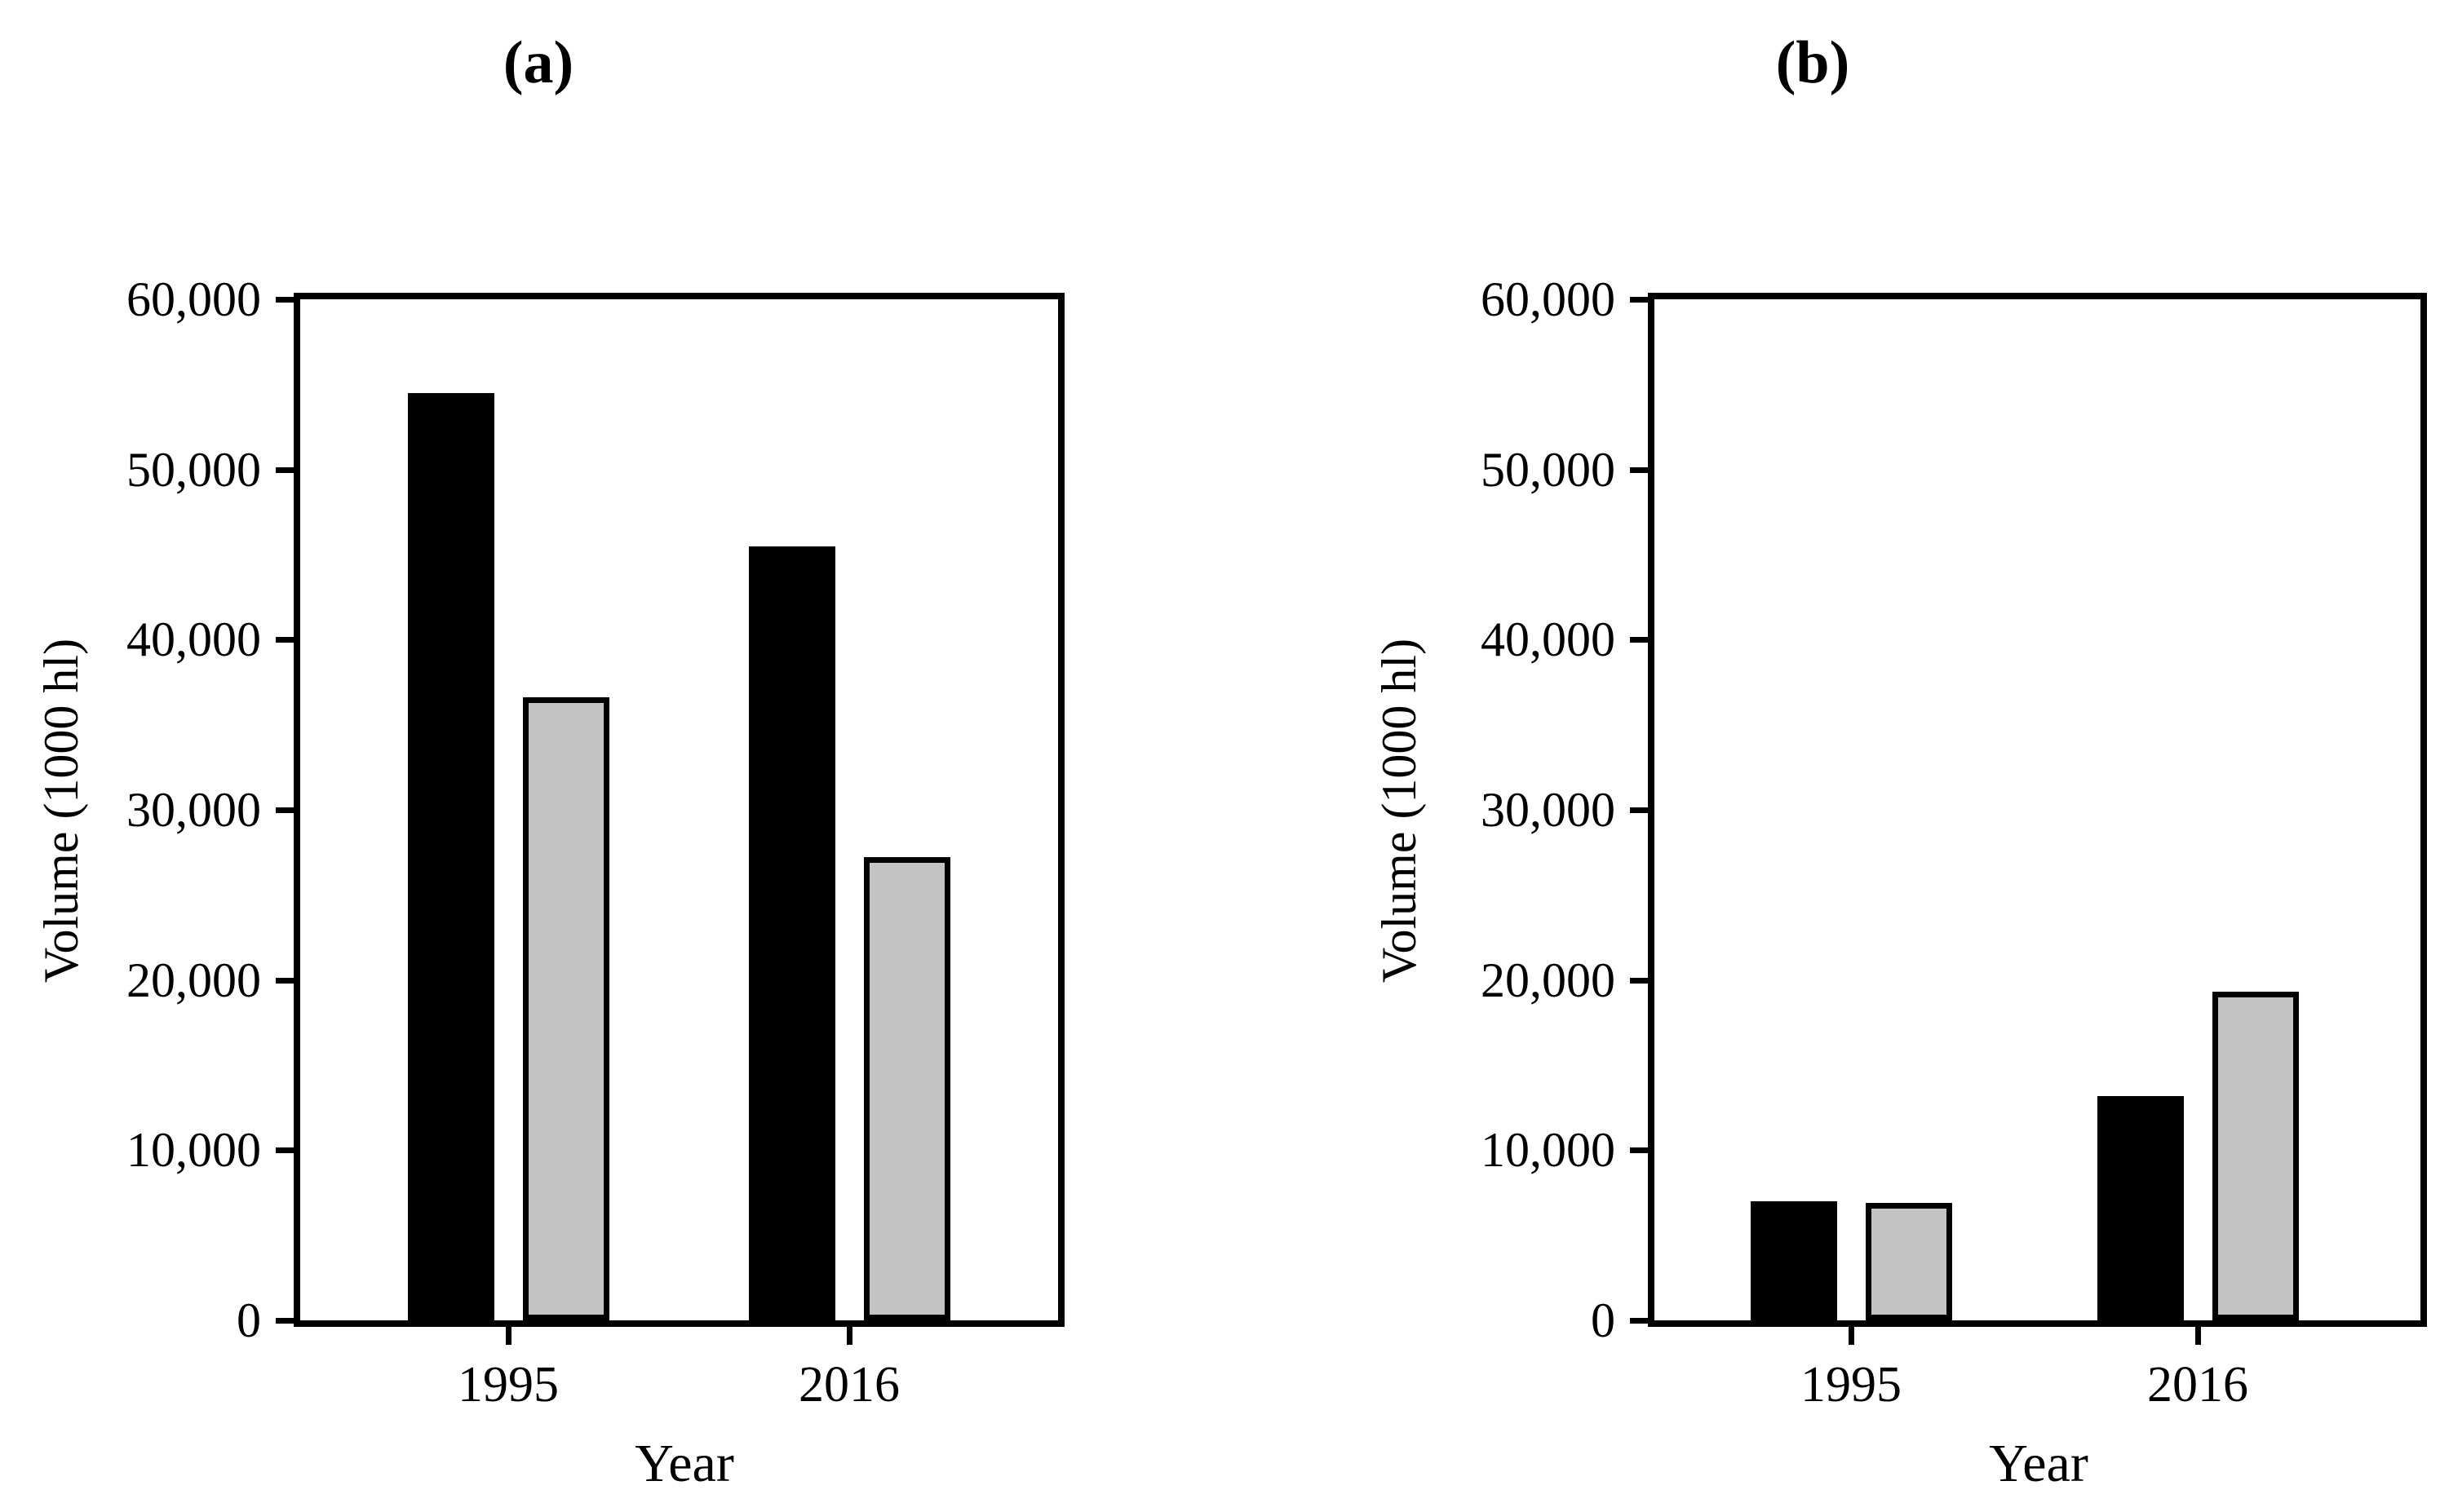 This screenshot has height=1512, width=2440. I want to click on panel-a-x-axis-label: Year, so click(685, 1463).